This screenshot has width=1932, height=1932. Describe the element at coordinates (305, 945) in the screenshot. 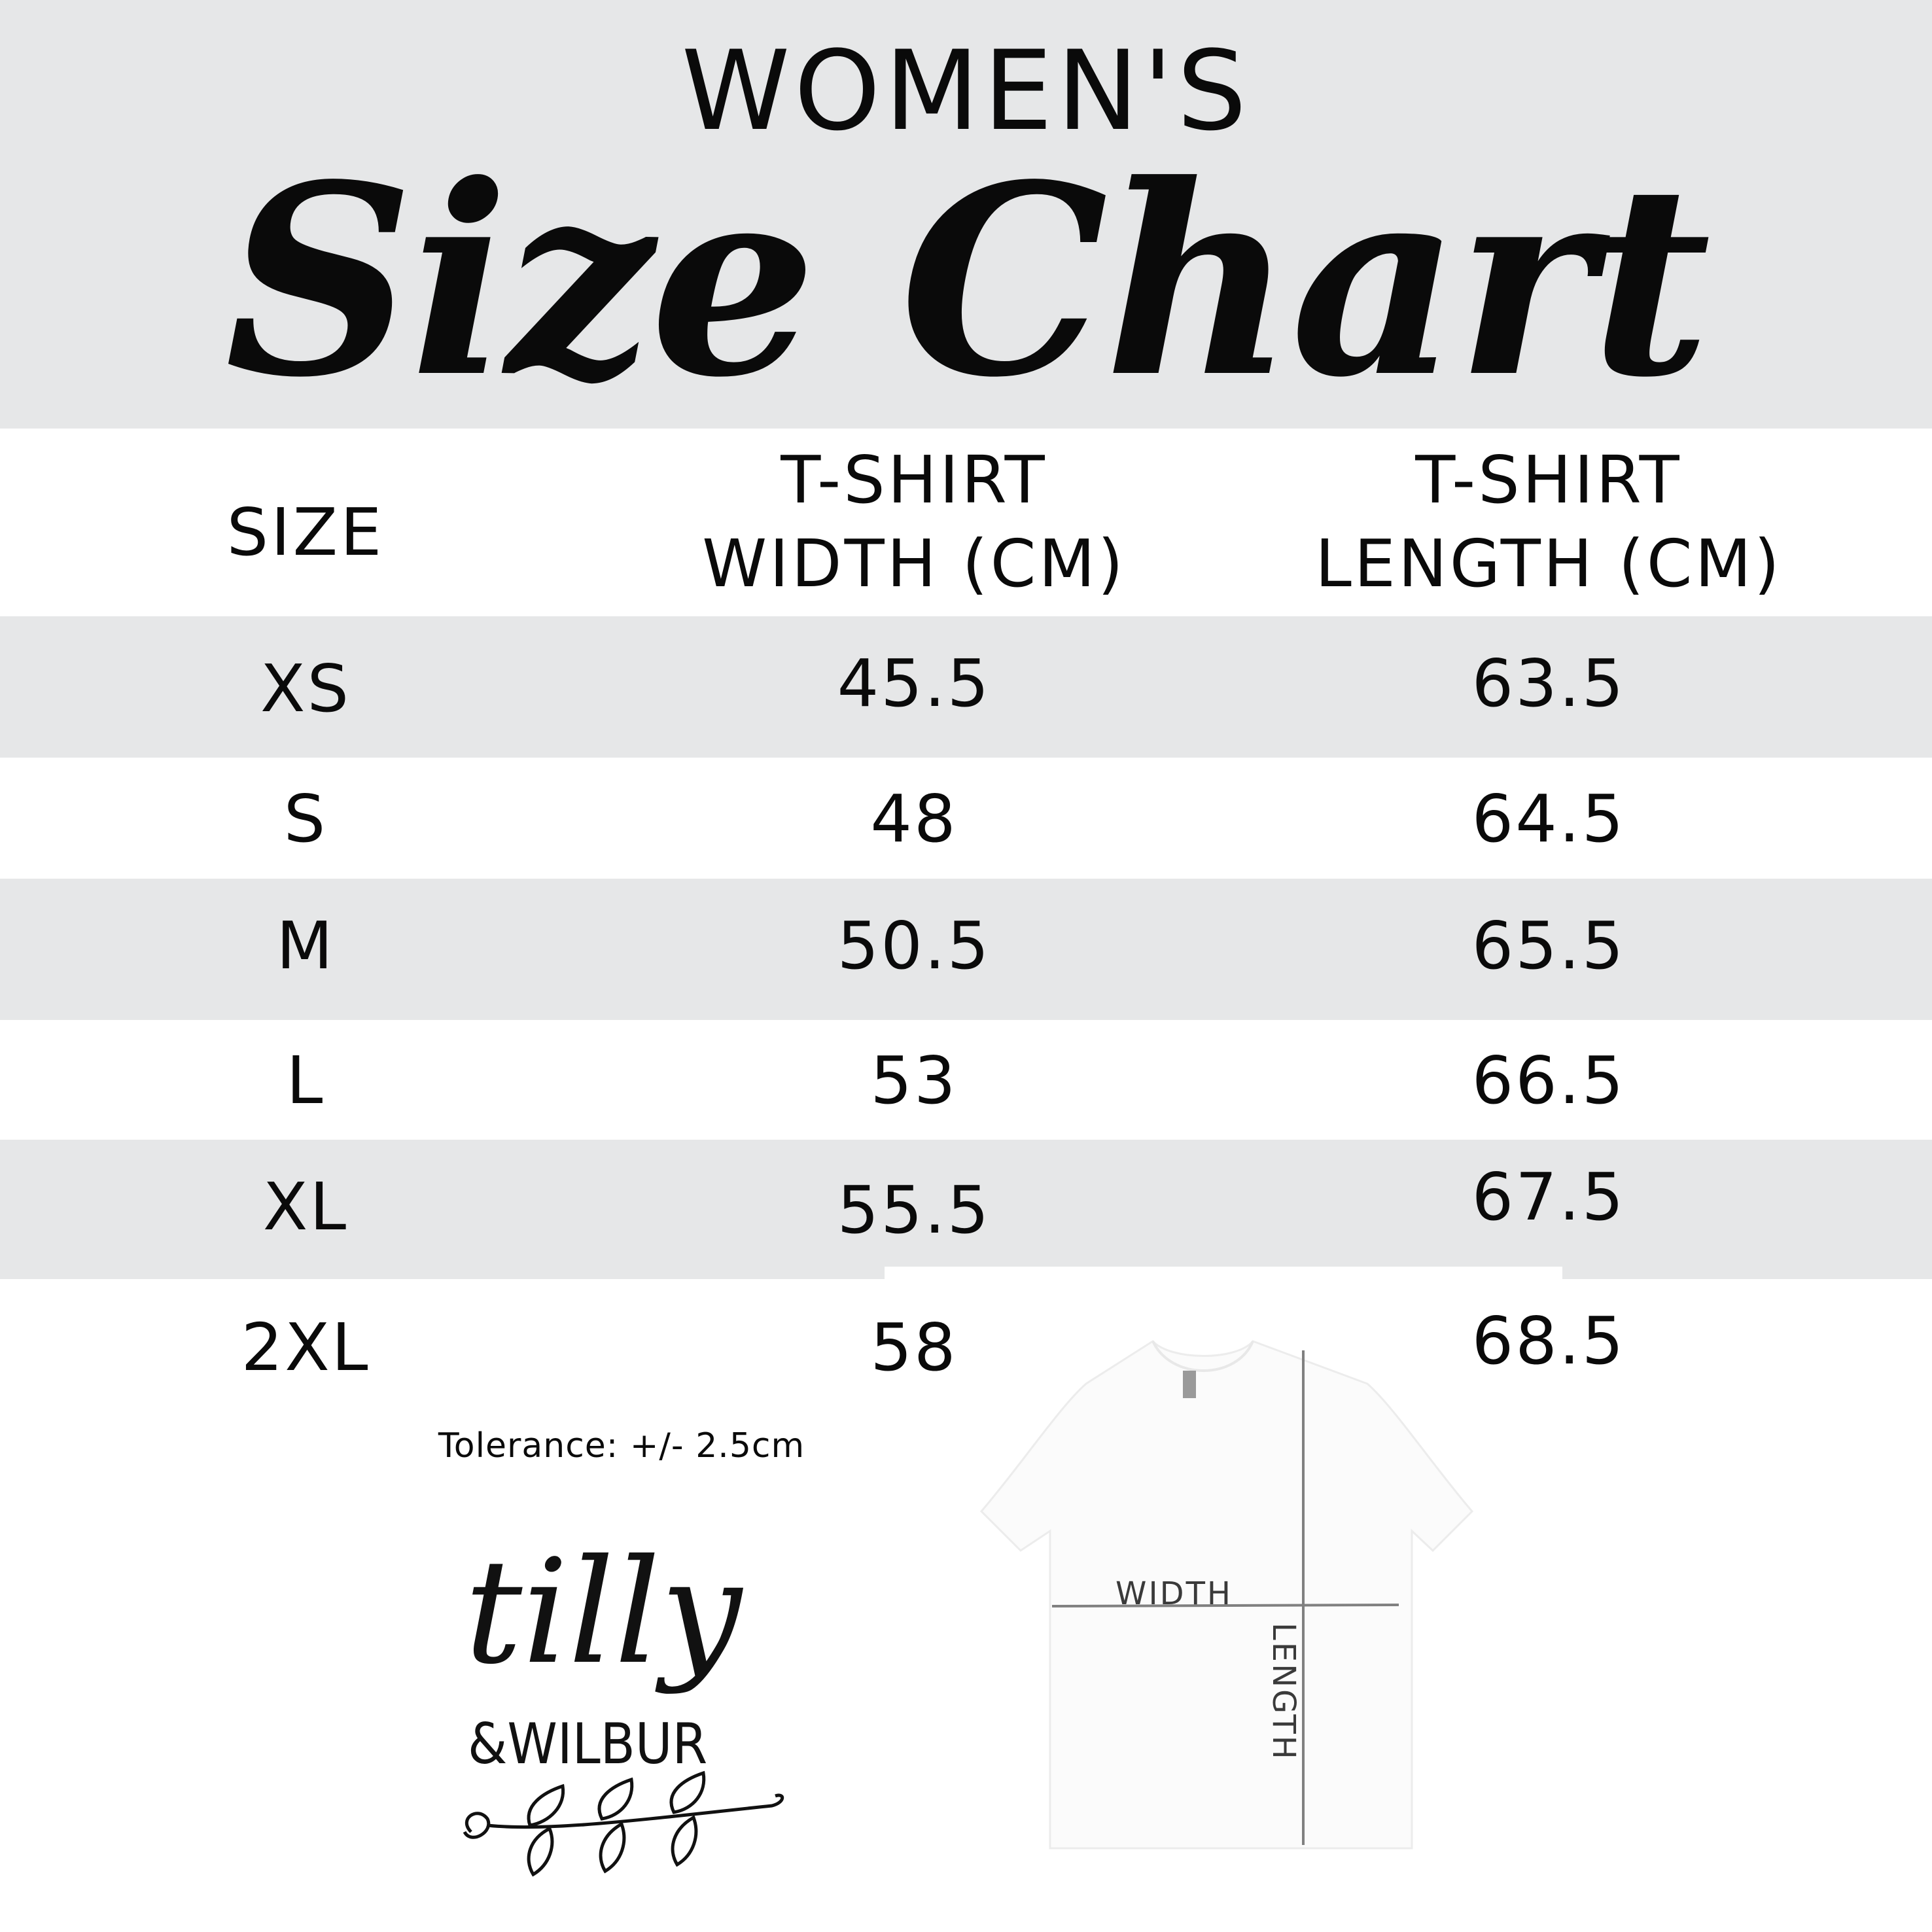

I see `size-cell: M` at that location.